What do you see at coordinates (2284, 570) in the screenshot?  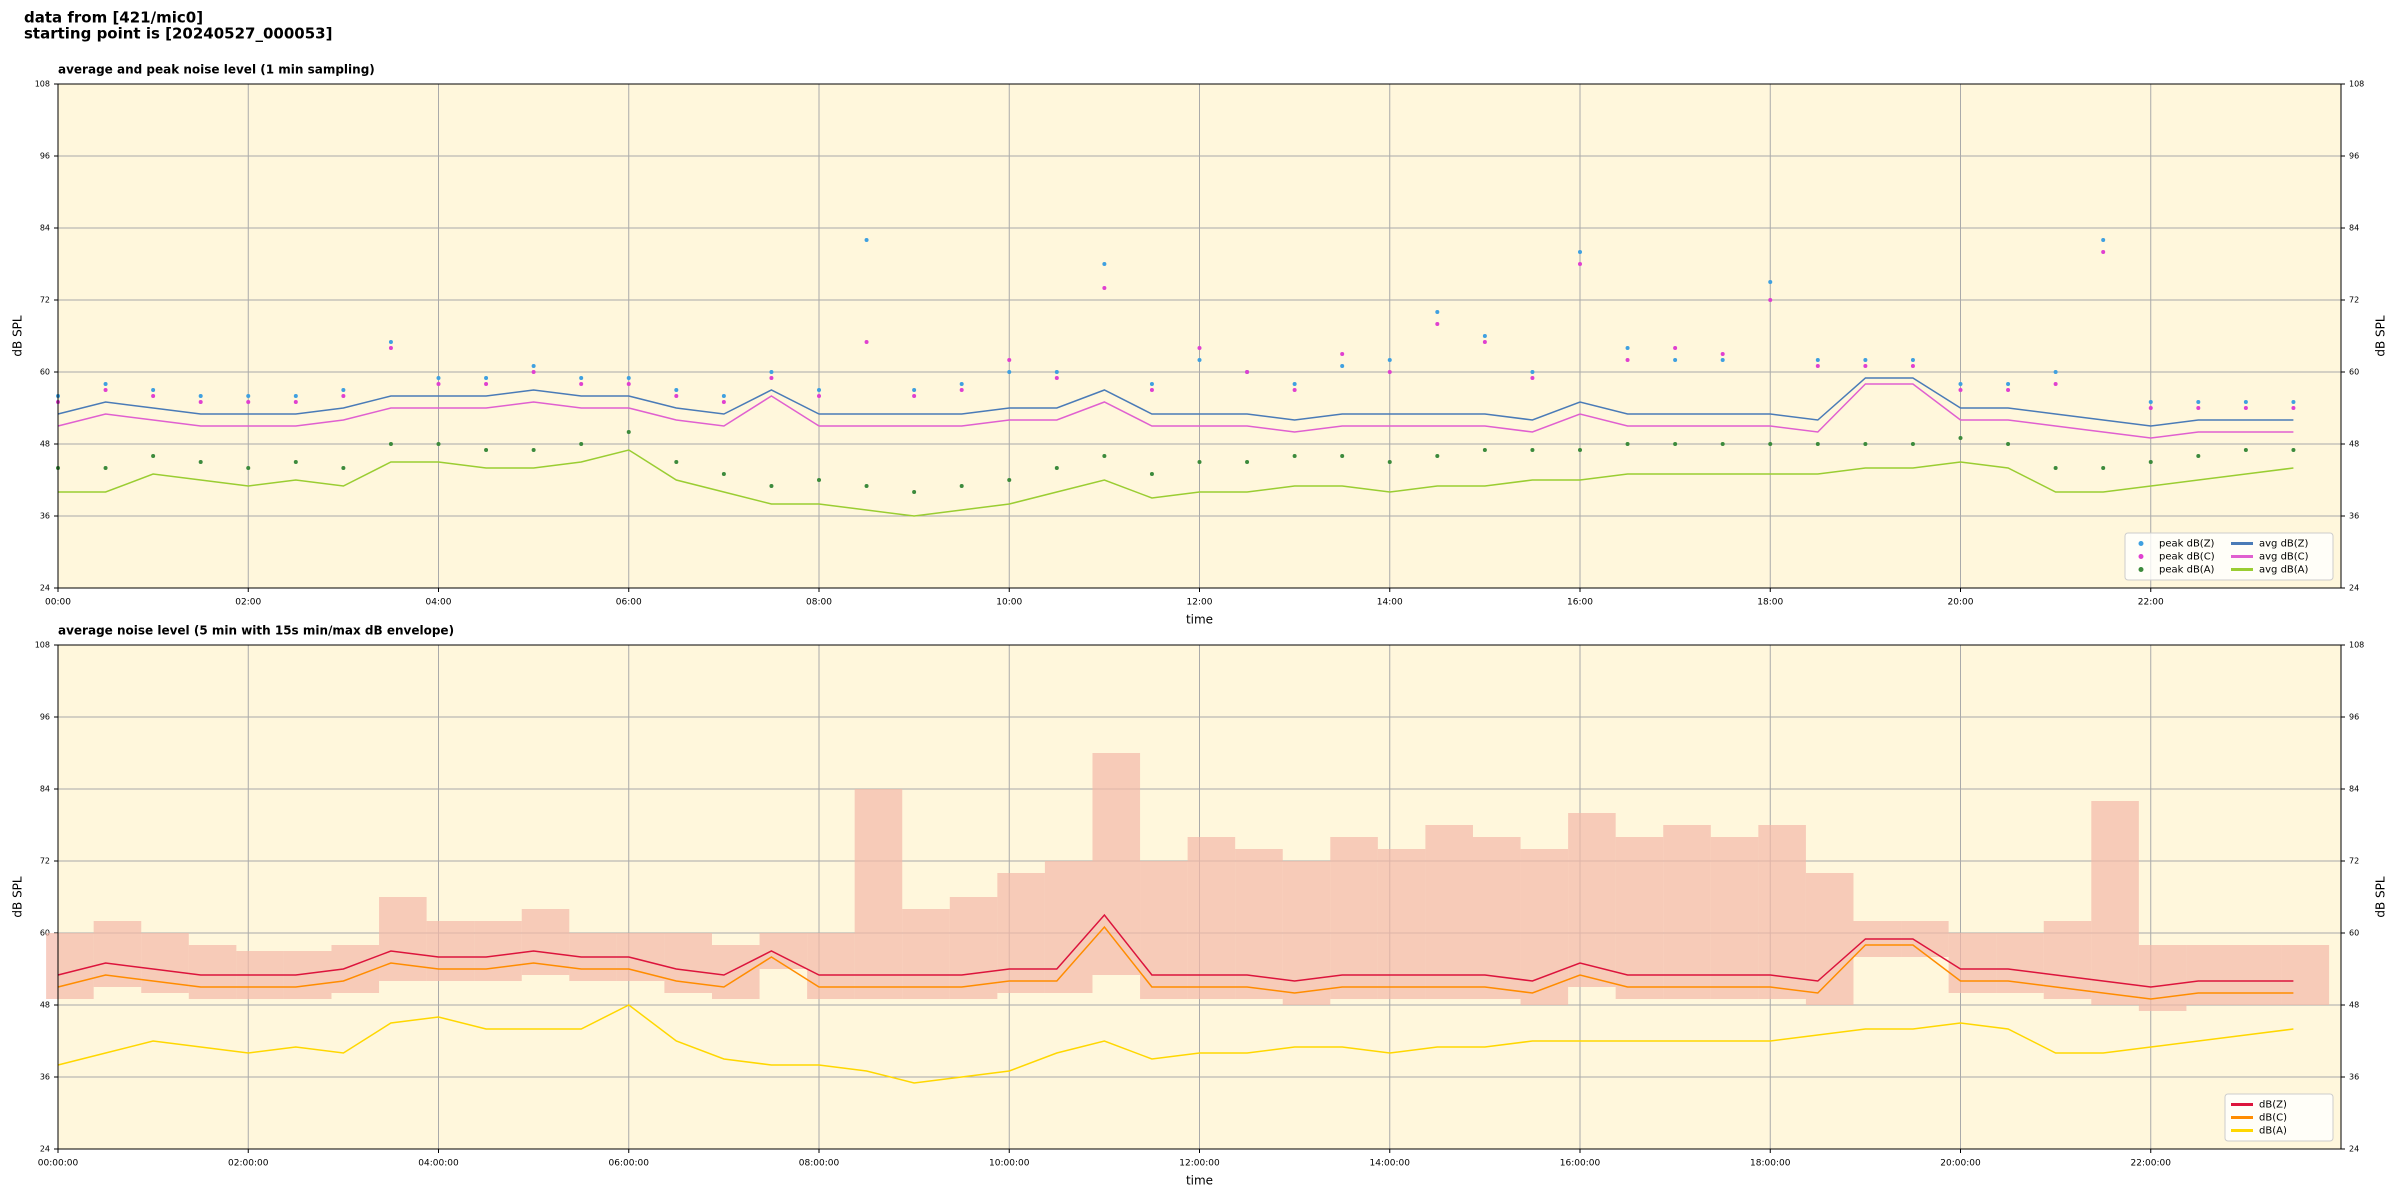 I see `legend-label: avg dB(A)` at bounding box center [2284, 570].